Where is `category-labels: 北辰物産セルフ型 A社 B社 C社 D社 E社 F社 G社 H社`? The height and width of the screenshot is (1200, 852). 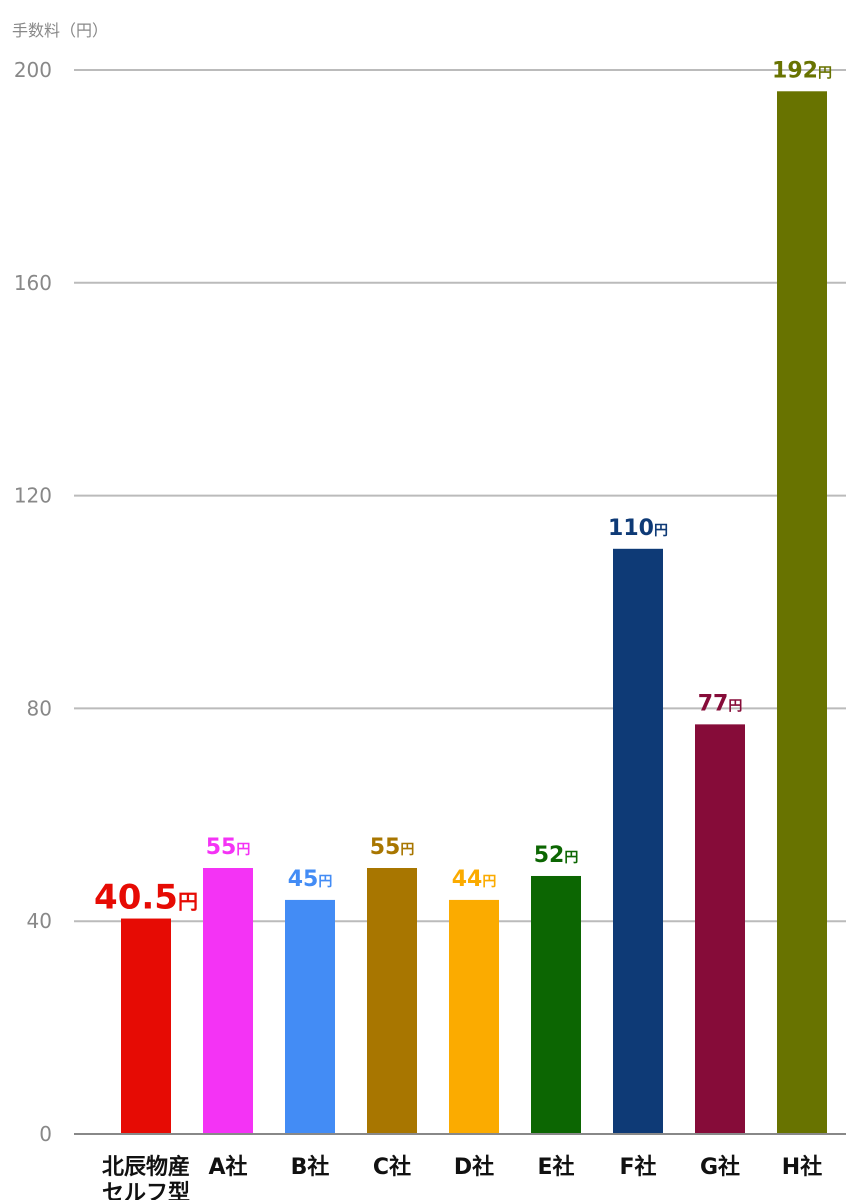
category-labels: 北辰物産セルフ型 A社 B社 C社 D社 E社 F社 G社 H社 is located at coordinates (462, 1177).